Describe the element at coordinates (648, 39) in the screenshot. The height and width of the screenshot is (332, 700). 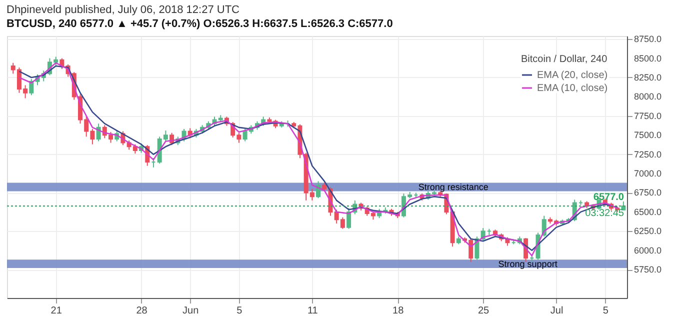
I see `y-tick-label: 8750.0` at that location.